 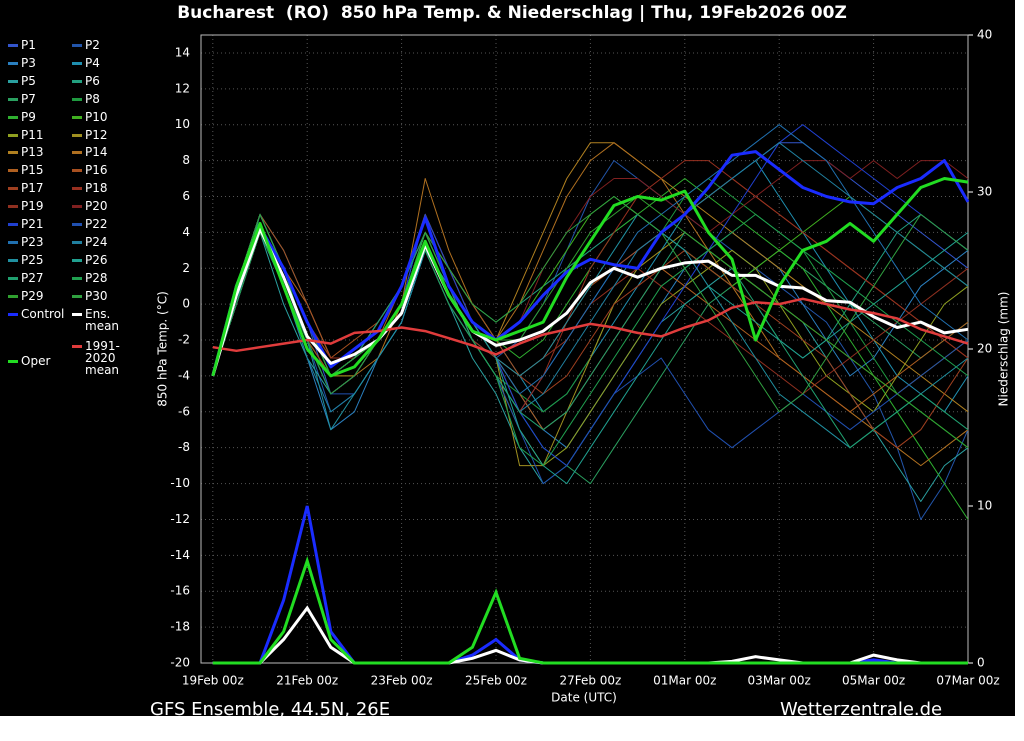 What do you see at coordinates (32, 206) in the screenshot?
I see `legend-label: P19` at bounding box center [32, 206].